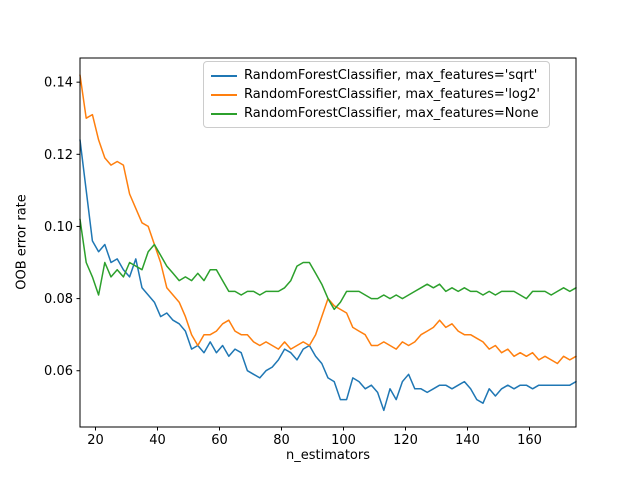 The width and height of the screenshot is (640, 480). What do you see at coordinates (58, 83) in the screenshot?
I see `y-tick-label: 0.14` at bounding box center [58, 83].